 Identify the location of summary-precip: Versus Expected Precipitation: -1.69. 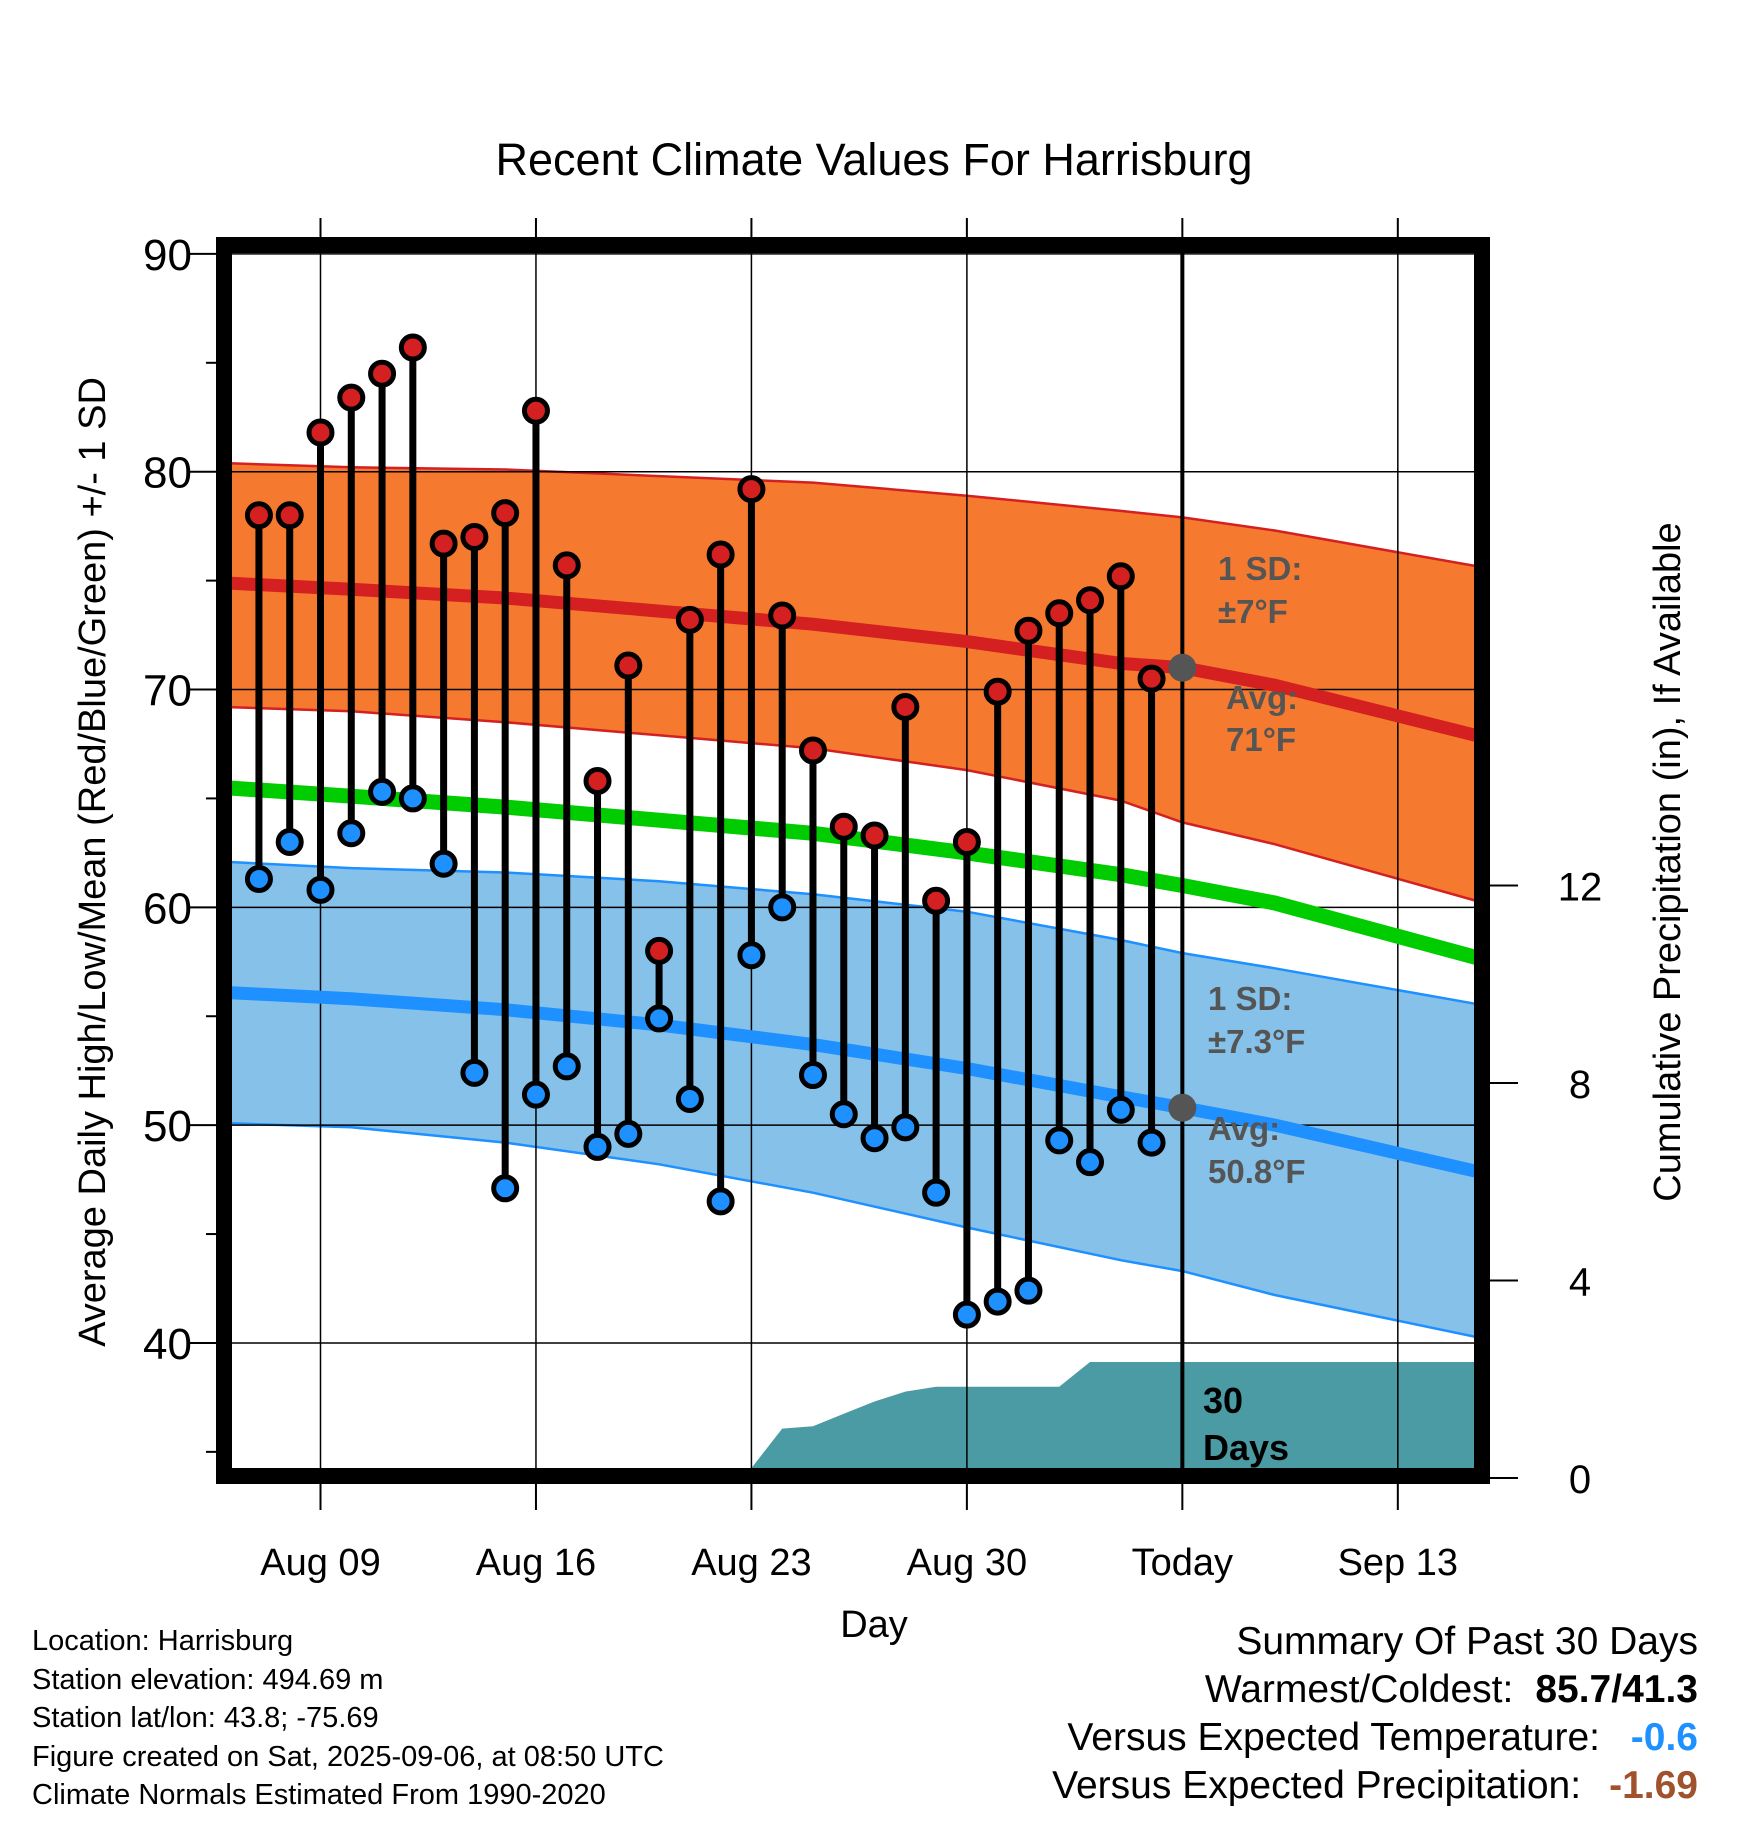
(1375, 1786).